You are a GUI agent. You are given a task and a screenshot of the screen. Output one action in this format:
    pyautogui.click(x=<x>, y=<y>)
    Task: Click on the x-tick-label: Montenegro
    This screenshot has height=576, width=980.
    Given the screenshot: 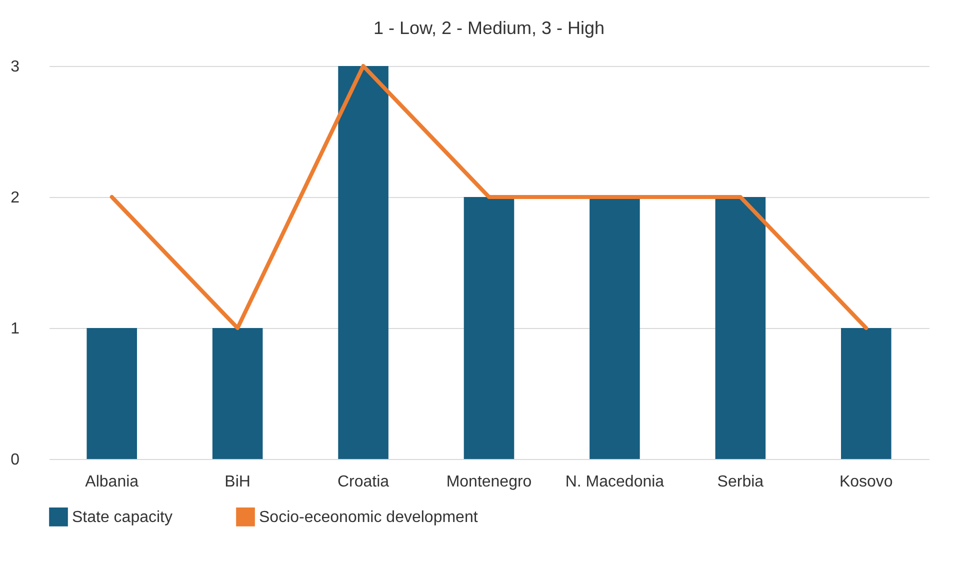 What is the action you would take?
    pyautogui.click(x=489, y=482)
    